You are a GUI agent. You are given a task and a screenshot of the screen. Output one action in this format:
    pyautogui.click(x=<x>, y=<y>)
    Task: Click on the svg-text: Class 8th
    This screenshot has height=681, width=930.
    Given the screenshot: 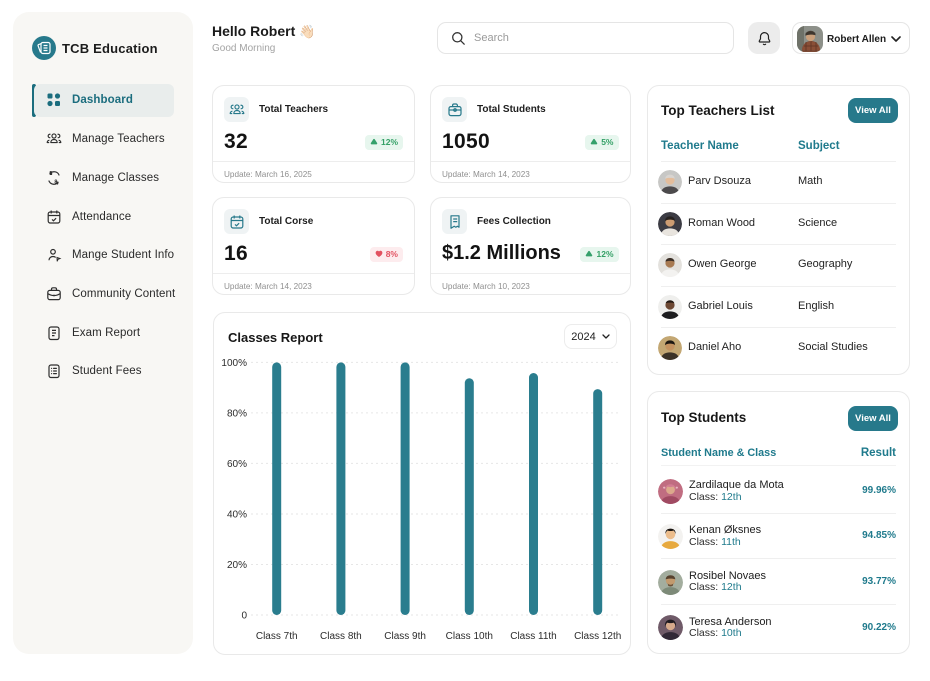 What is the action you would take?
    pyautogui.click(x=341, y=636)
    